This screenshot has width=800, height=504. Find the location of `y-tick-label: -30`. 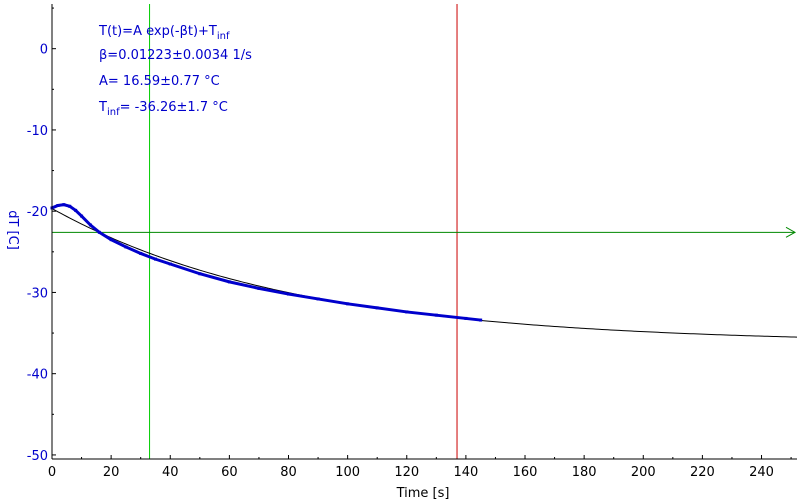

y-tick-label: -30 is located at coordinates (37, 293).